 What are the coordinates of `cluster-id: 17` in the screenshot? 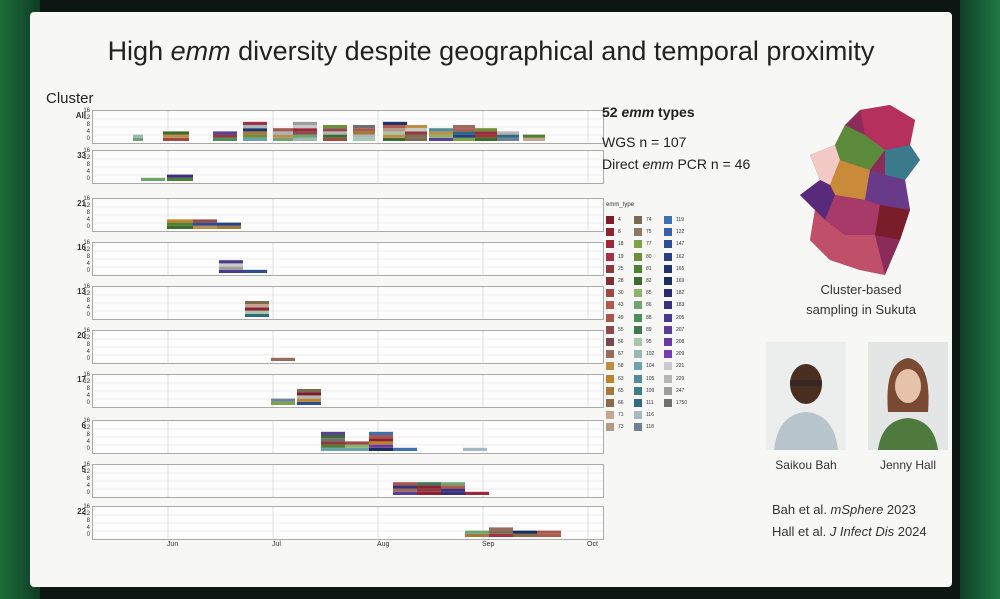 It's located at (81, 379).